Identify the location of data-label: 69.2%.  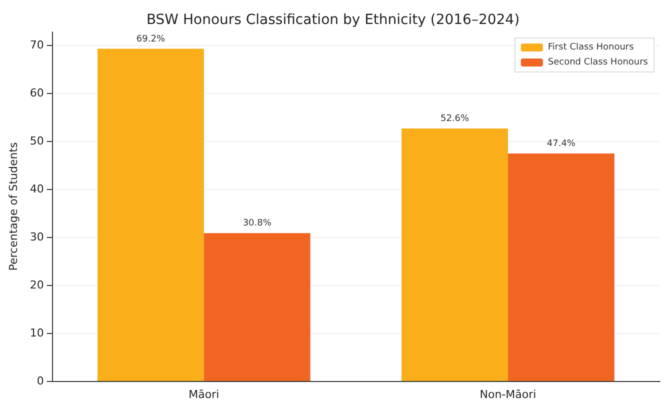
(151, 39).